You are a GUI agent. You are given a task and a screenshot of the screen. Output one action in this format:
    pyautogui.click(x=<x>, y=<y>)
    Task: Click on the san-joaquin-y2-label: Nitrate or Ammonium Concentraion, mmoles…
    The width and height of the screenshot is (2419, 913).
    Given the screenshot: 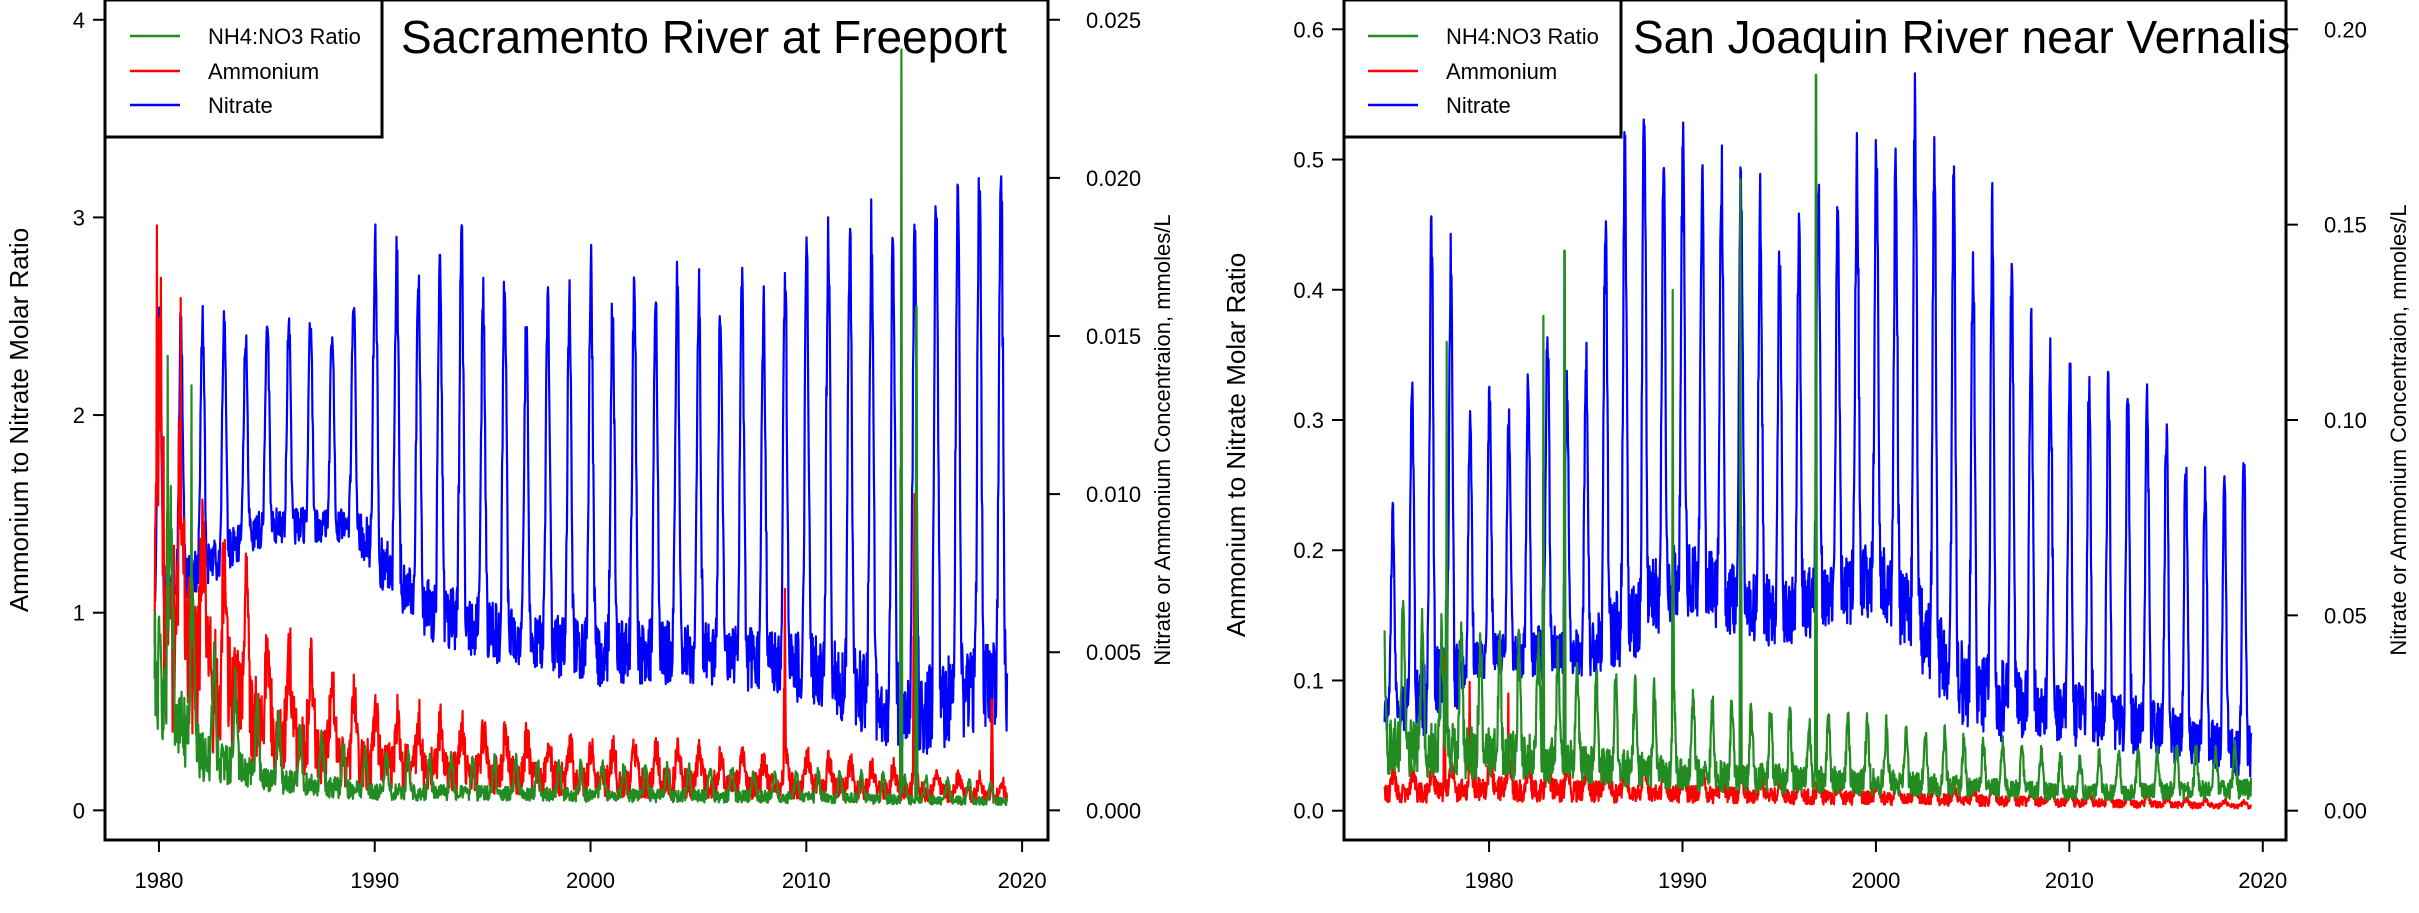 What is the action you would take?
    pyautogui.click(x=2398, y=429)
    